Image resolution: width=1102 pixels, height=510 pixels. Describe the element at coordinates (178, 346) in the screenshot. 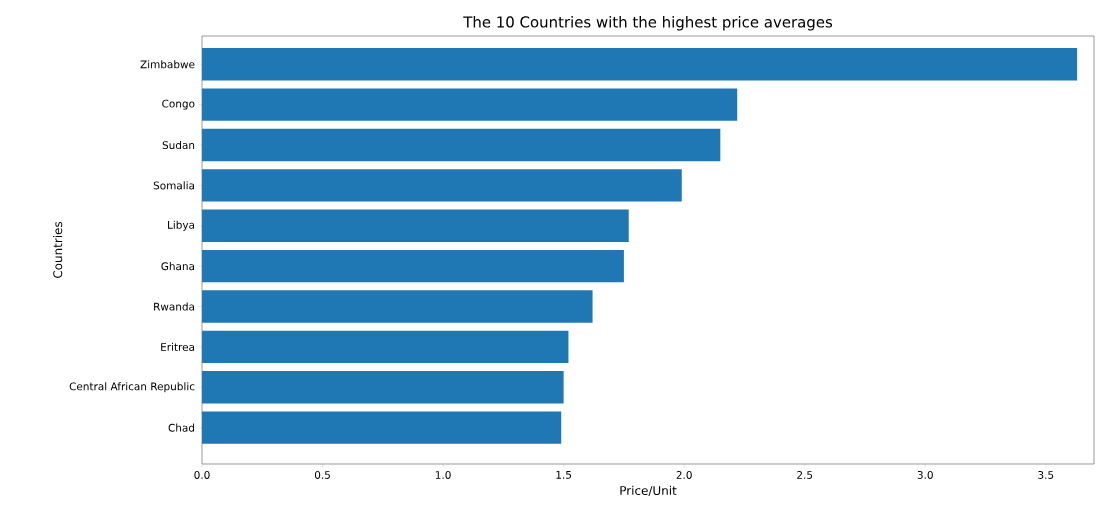

I see `y-tick-label: Eritrea` at that location.